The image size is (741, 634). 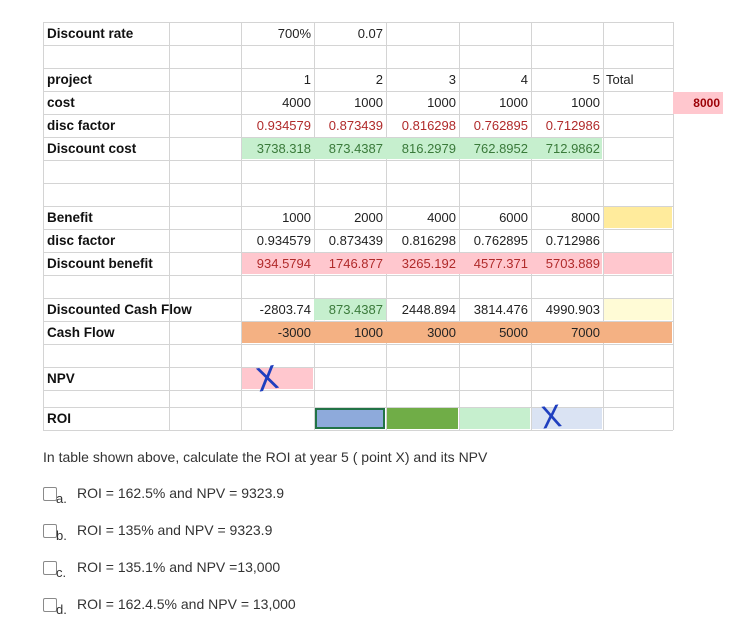 I want to click on cash-flow-fill, so click(x=457, y=332).